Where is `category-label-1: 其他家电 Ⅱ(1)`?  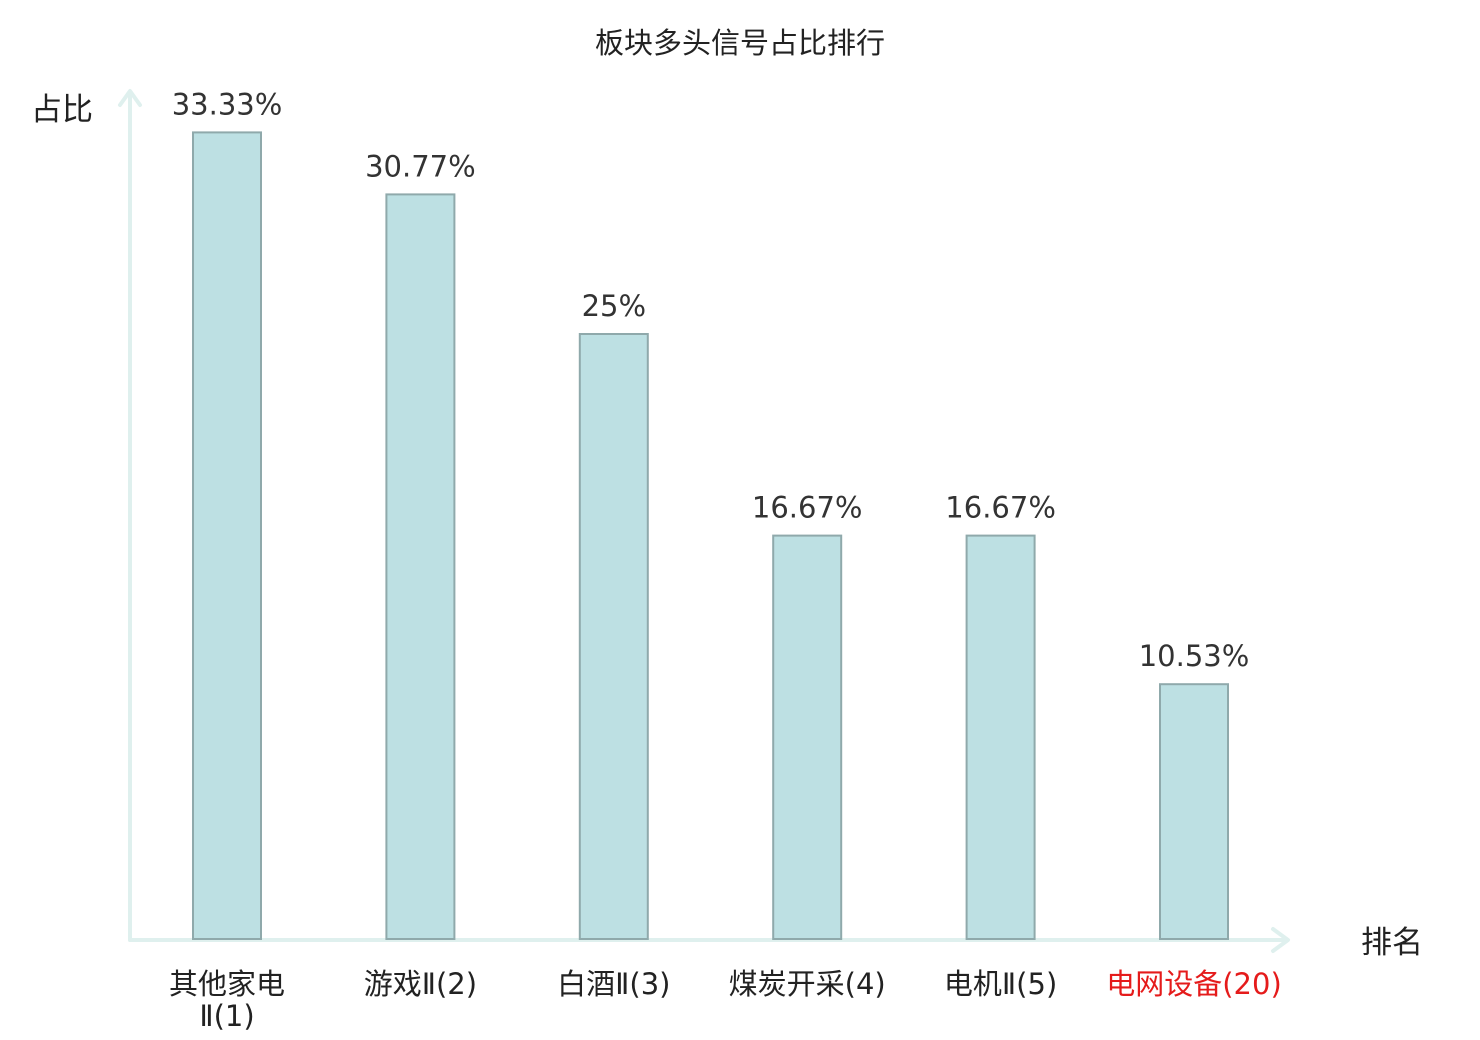 category-label-1: 其他家电 Ⅱ(1) is located at coordinates (227, 1000).